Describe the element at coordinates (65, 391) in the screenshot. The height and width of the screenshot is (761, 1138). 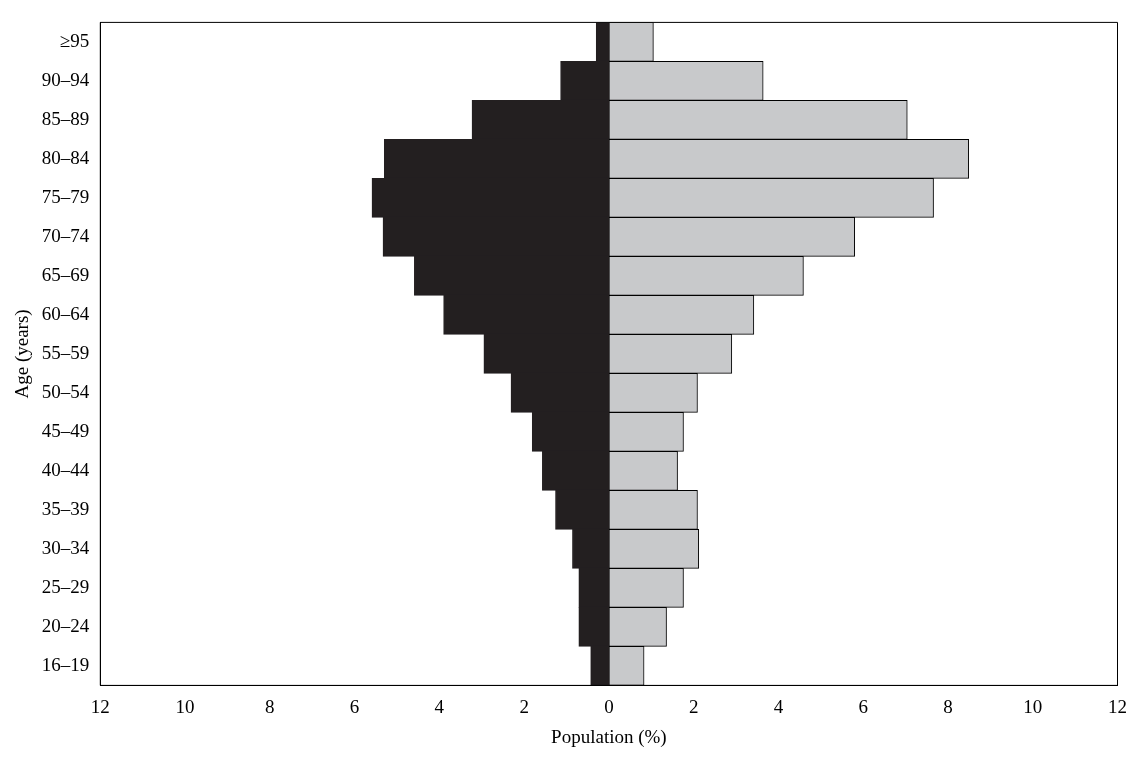
I see `y-tick-label: 50–54` at that location.